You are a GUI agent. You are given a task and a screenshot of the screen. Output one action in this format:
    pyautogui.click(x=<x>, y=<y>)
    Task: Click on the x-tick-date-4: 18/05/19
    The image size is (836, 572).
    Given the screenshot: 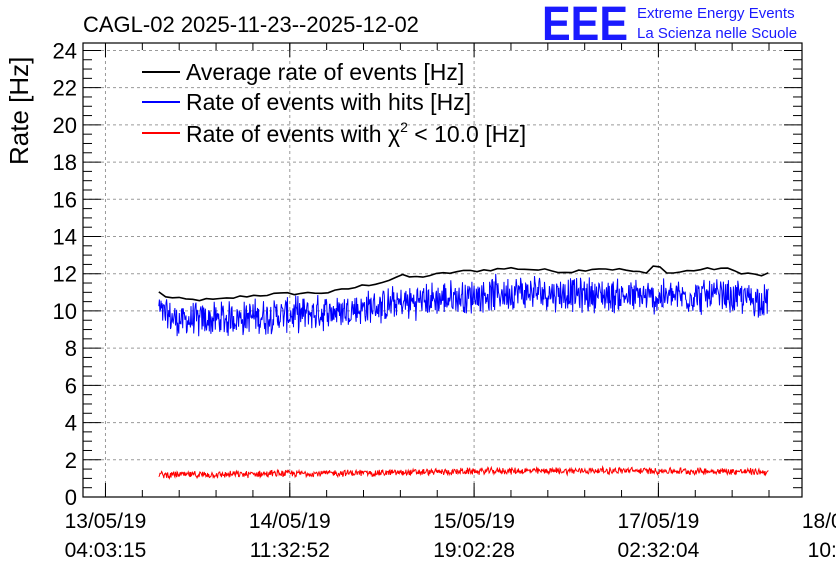 What is the action you would take?
    pyautogui.click(x=819, y=521)
    